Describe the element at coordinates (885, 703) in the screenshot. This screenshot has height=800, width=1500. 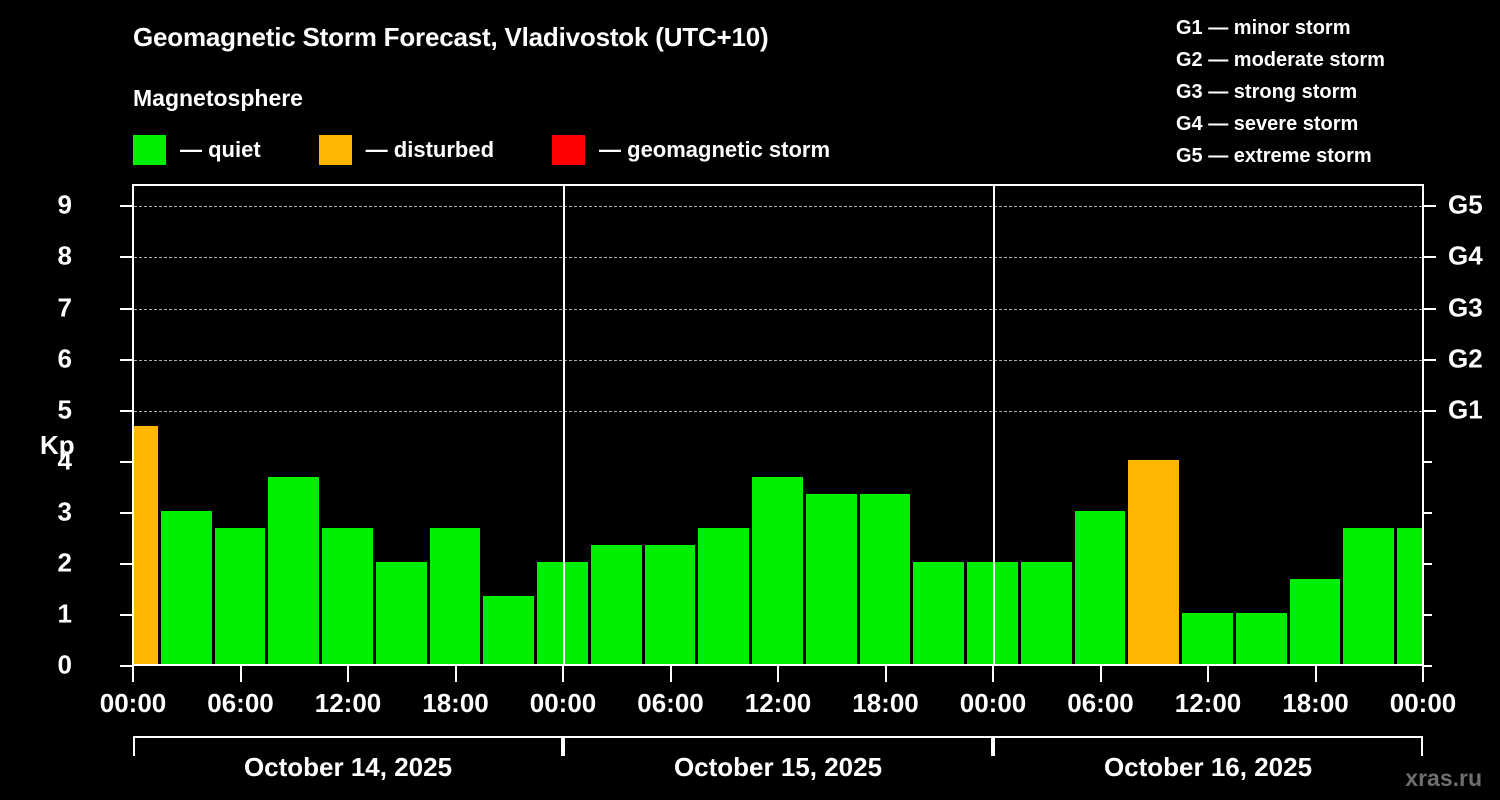
I see `x-tick-label-7: 18:00` at that location.